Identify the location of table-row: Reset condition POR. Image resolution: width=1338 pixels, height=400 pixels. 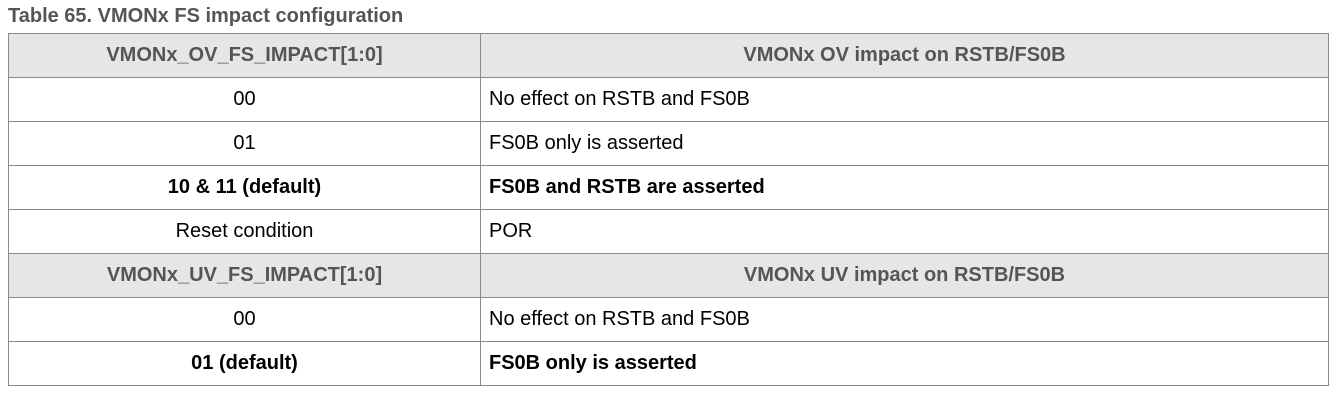
(668, 231).